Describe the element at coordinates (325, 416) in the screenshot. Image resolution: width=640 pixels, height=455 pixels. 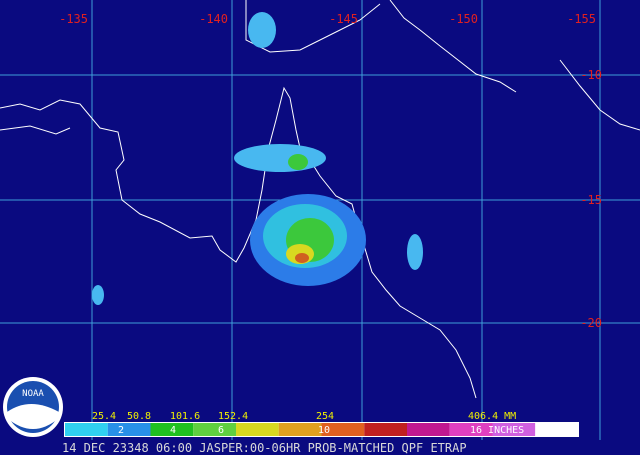
I see `mm-label: 254` at that location.